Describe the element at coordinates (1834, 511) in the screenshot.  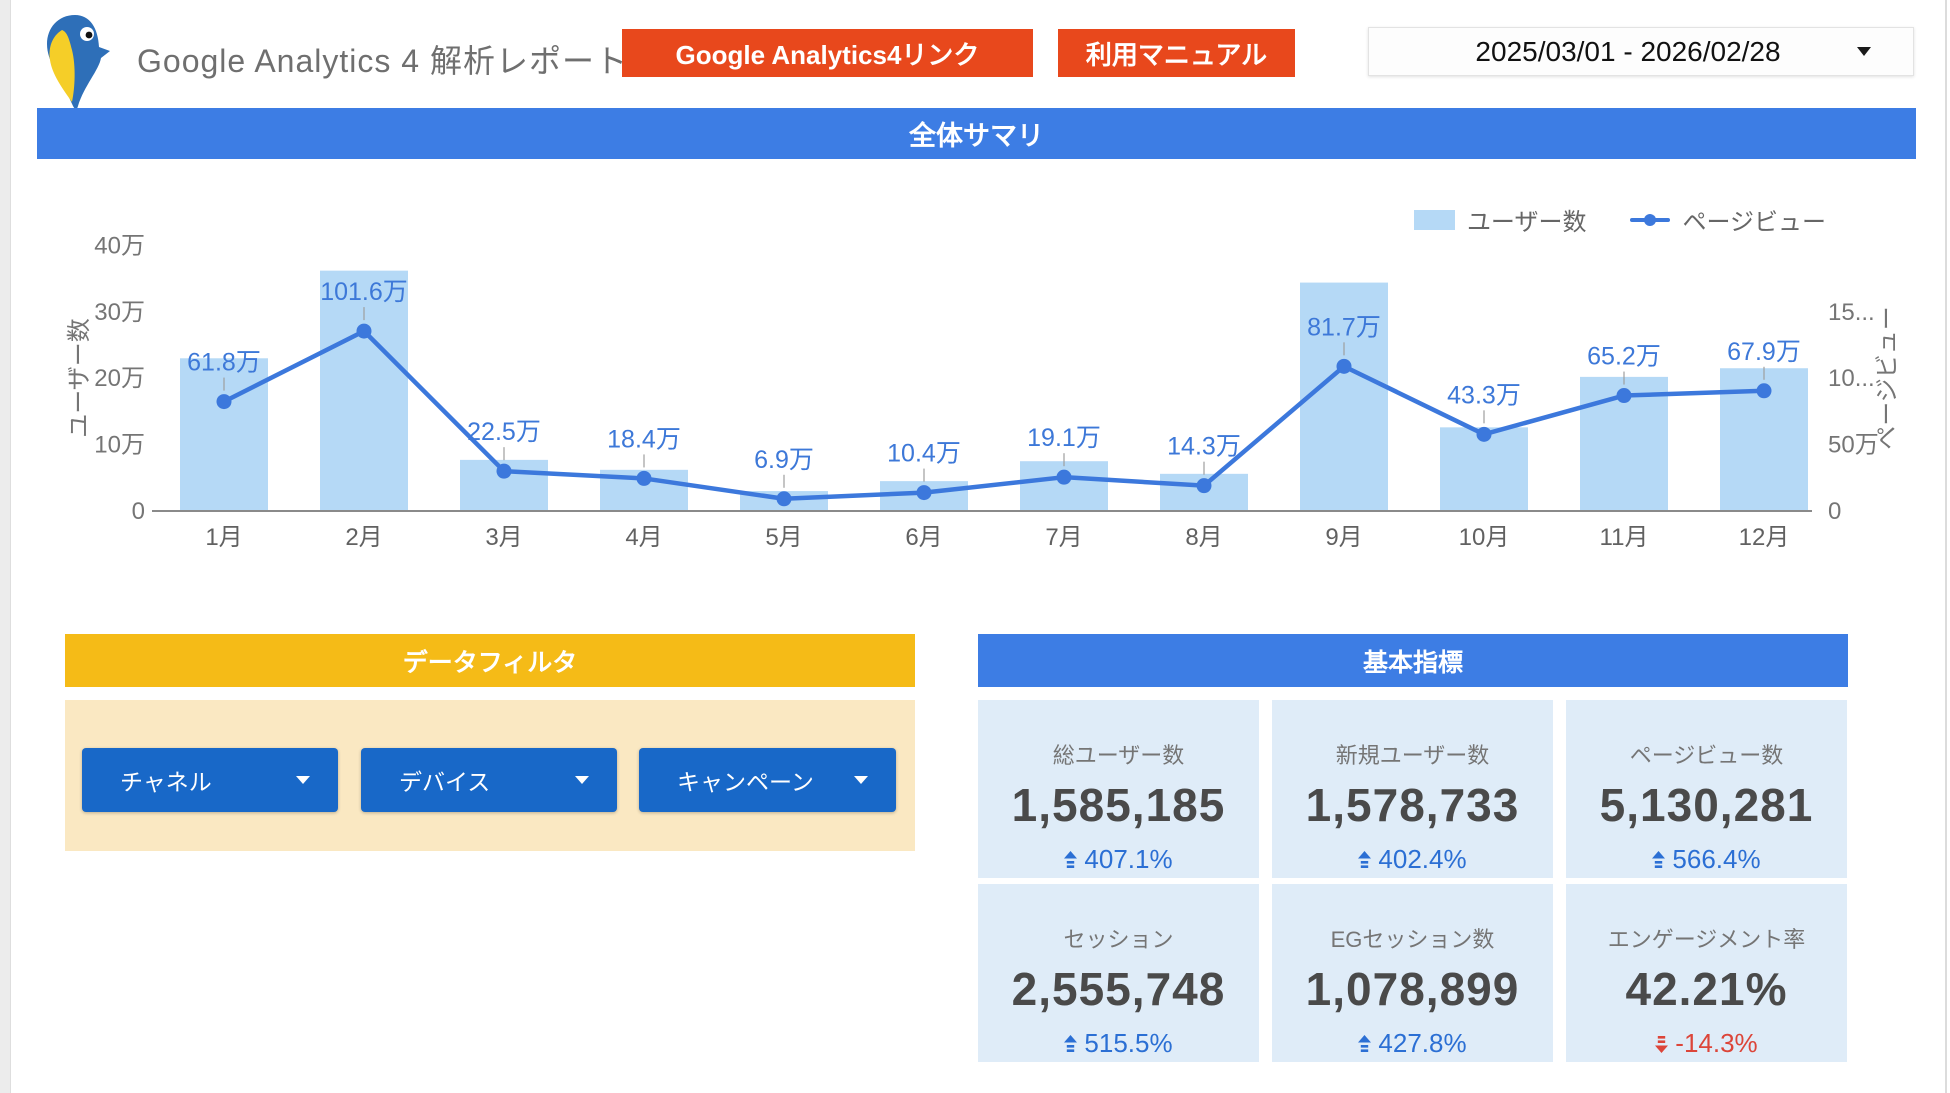
I see `right-axis-tick: 0` at that location.